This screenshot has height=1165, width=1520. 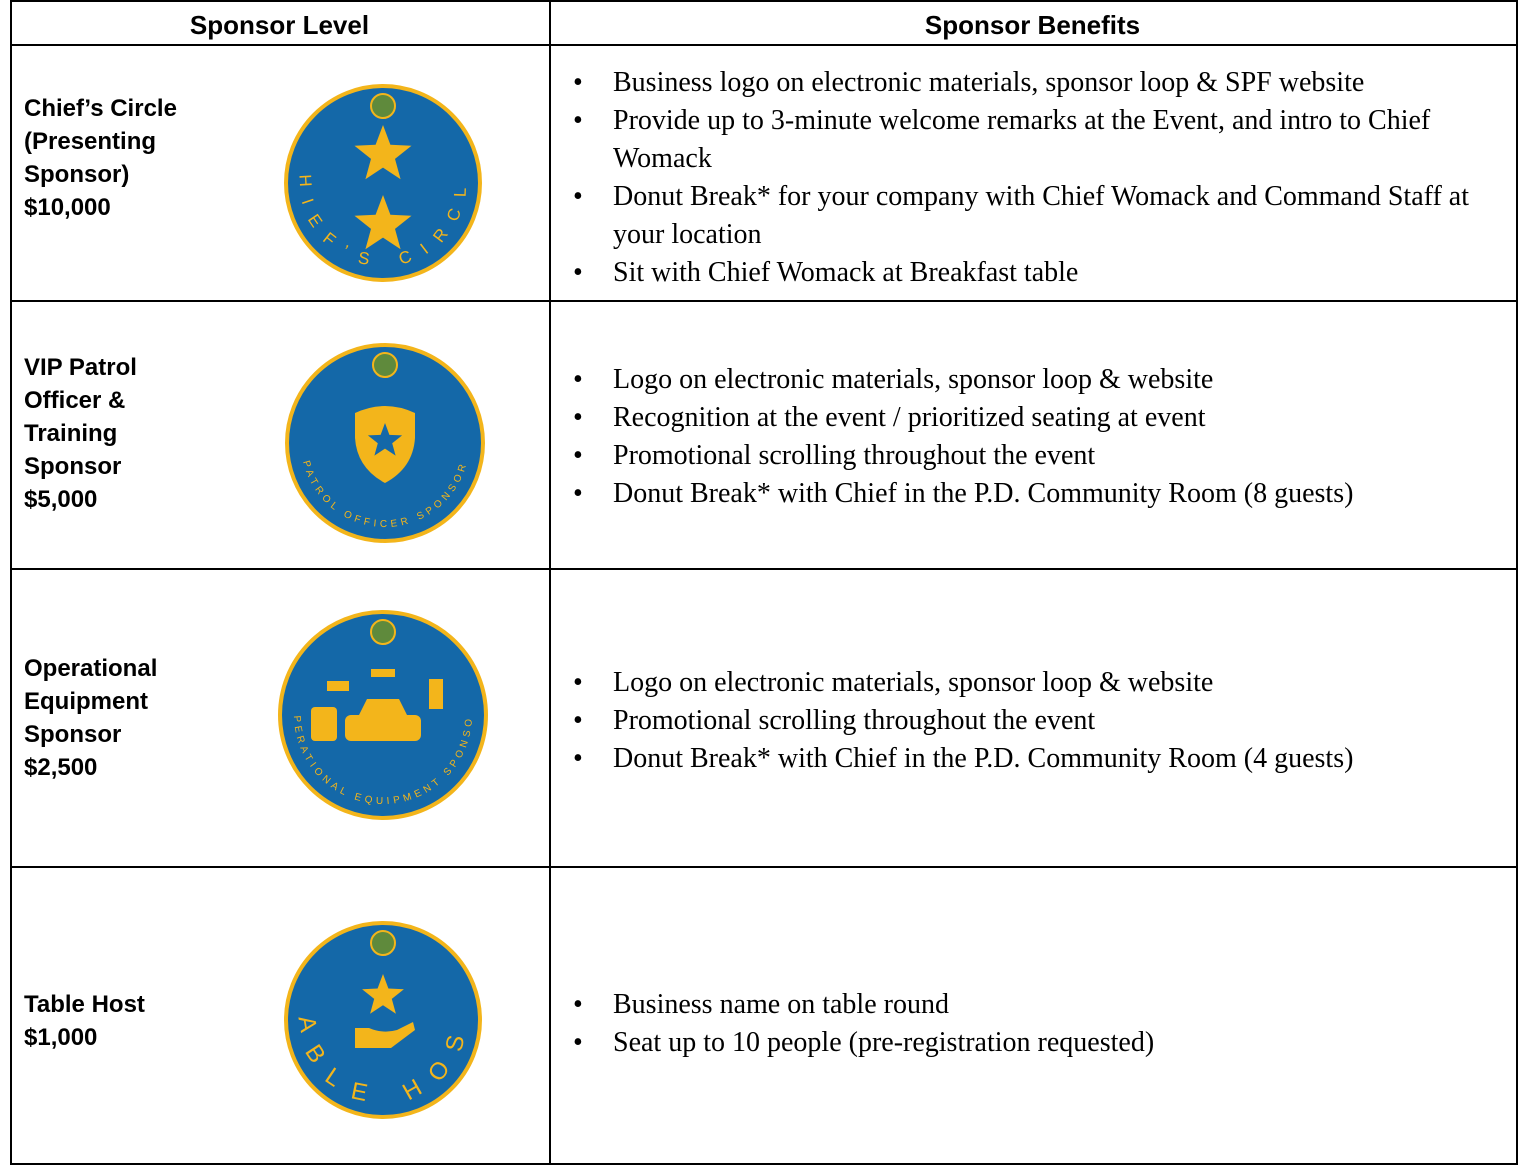 I want to click on level-line: Chief’s Circle, so click(x=100, y=108).